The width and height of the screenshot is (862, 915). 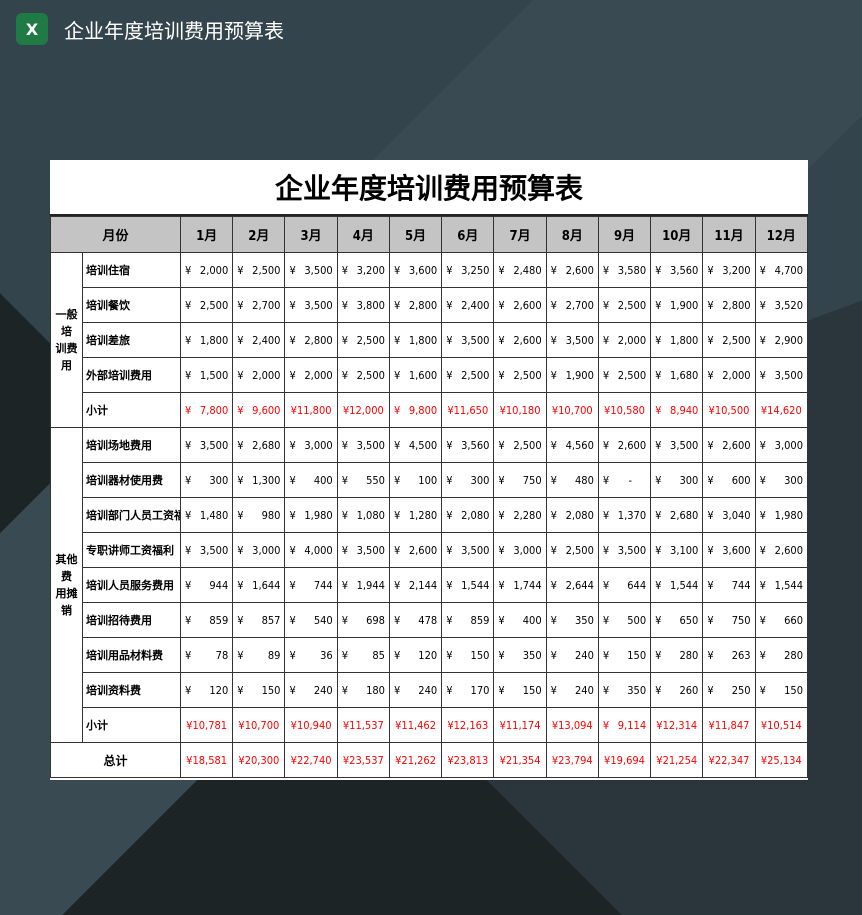 What do you see at coordinates (311, 690) in the screenshot?
I see `amount-cell: ¥240` at bounding box center [311, 690].